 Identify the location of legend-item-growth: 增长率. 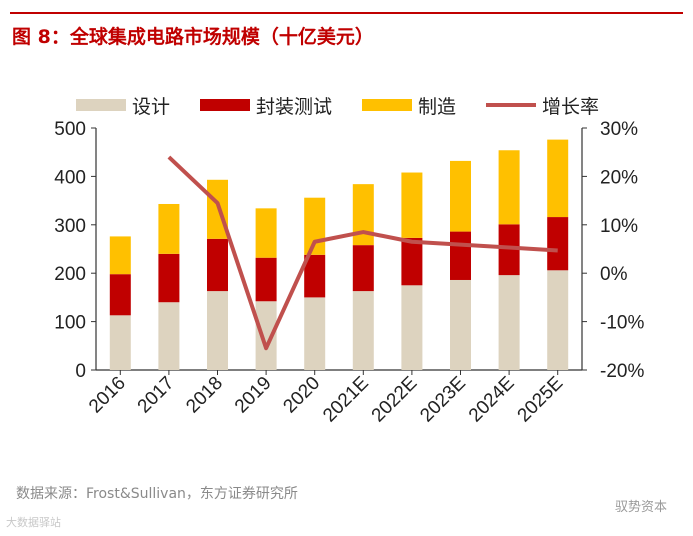
(542, 105).